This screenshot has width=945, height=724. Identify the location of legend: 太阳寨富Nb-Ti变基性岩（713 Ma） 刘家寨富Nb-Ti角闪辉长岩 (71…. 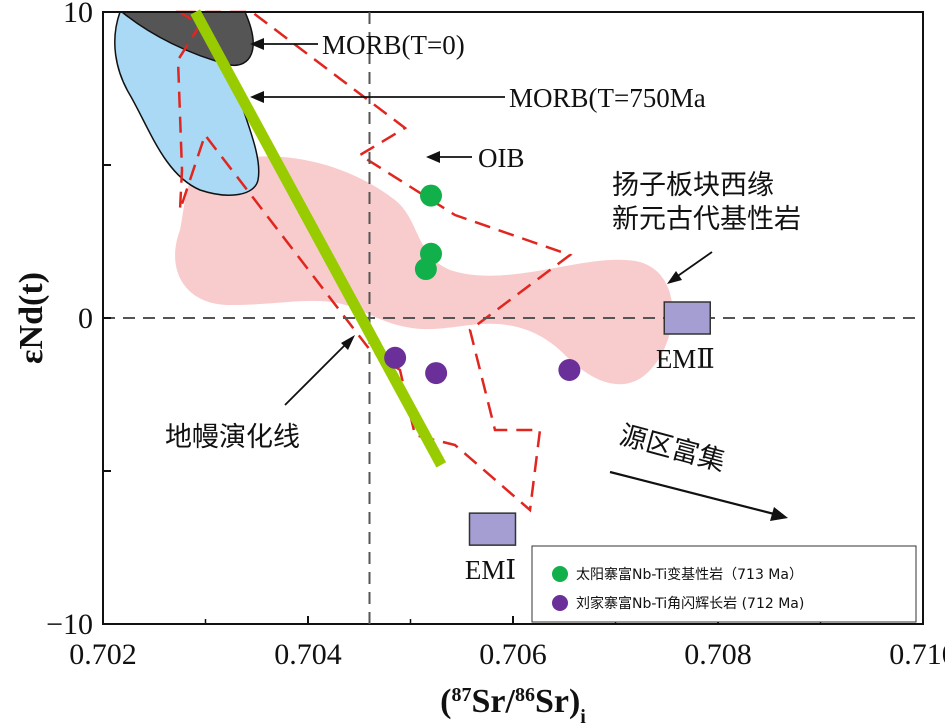
(724, 584).